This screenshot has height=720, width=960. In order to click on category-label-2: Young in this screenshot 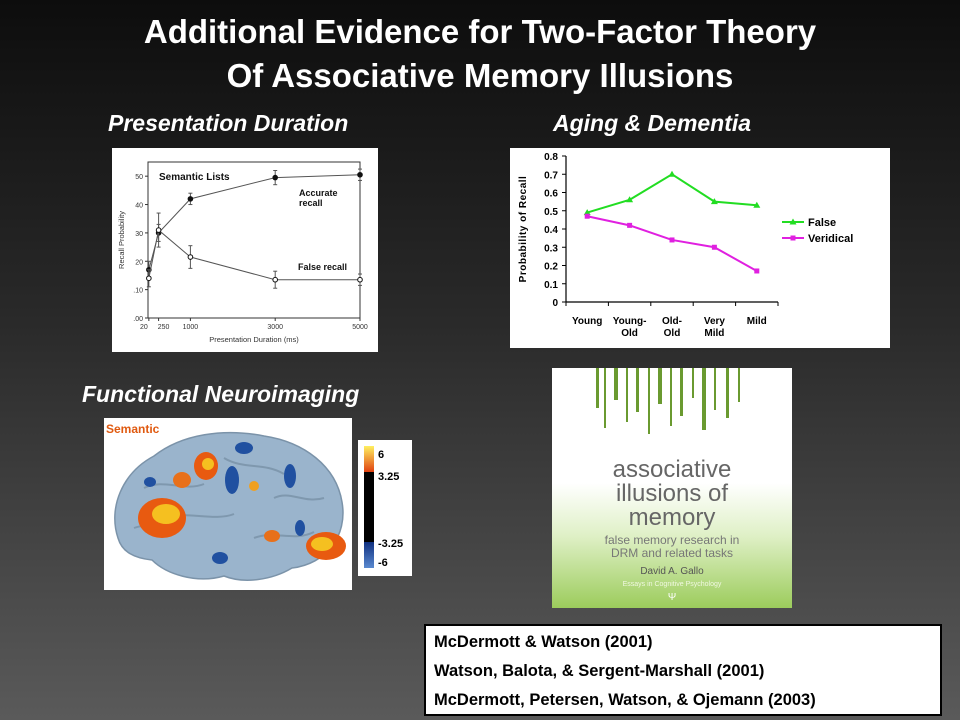, I will do `click(587, 321)`.